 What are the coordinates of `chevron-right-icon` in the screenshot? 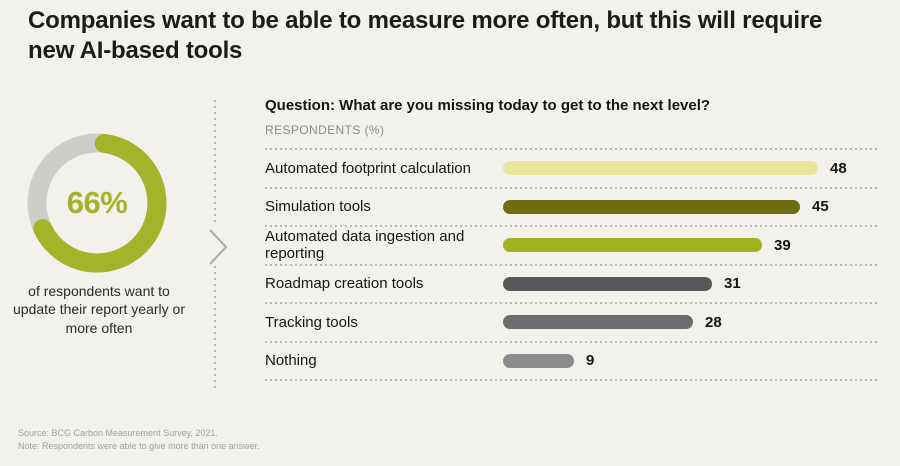 It's located at (218, 247).